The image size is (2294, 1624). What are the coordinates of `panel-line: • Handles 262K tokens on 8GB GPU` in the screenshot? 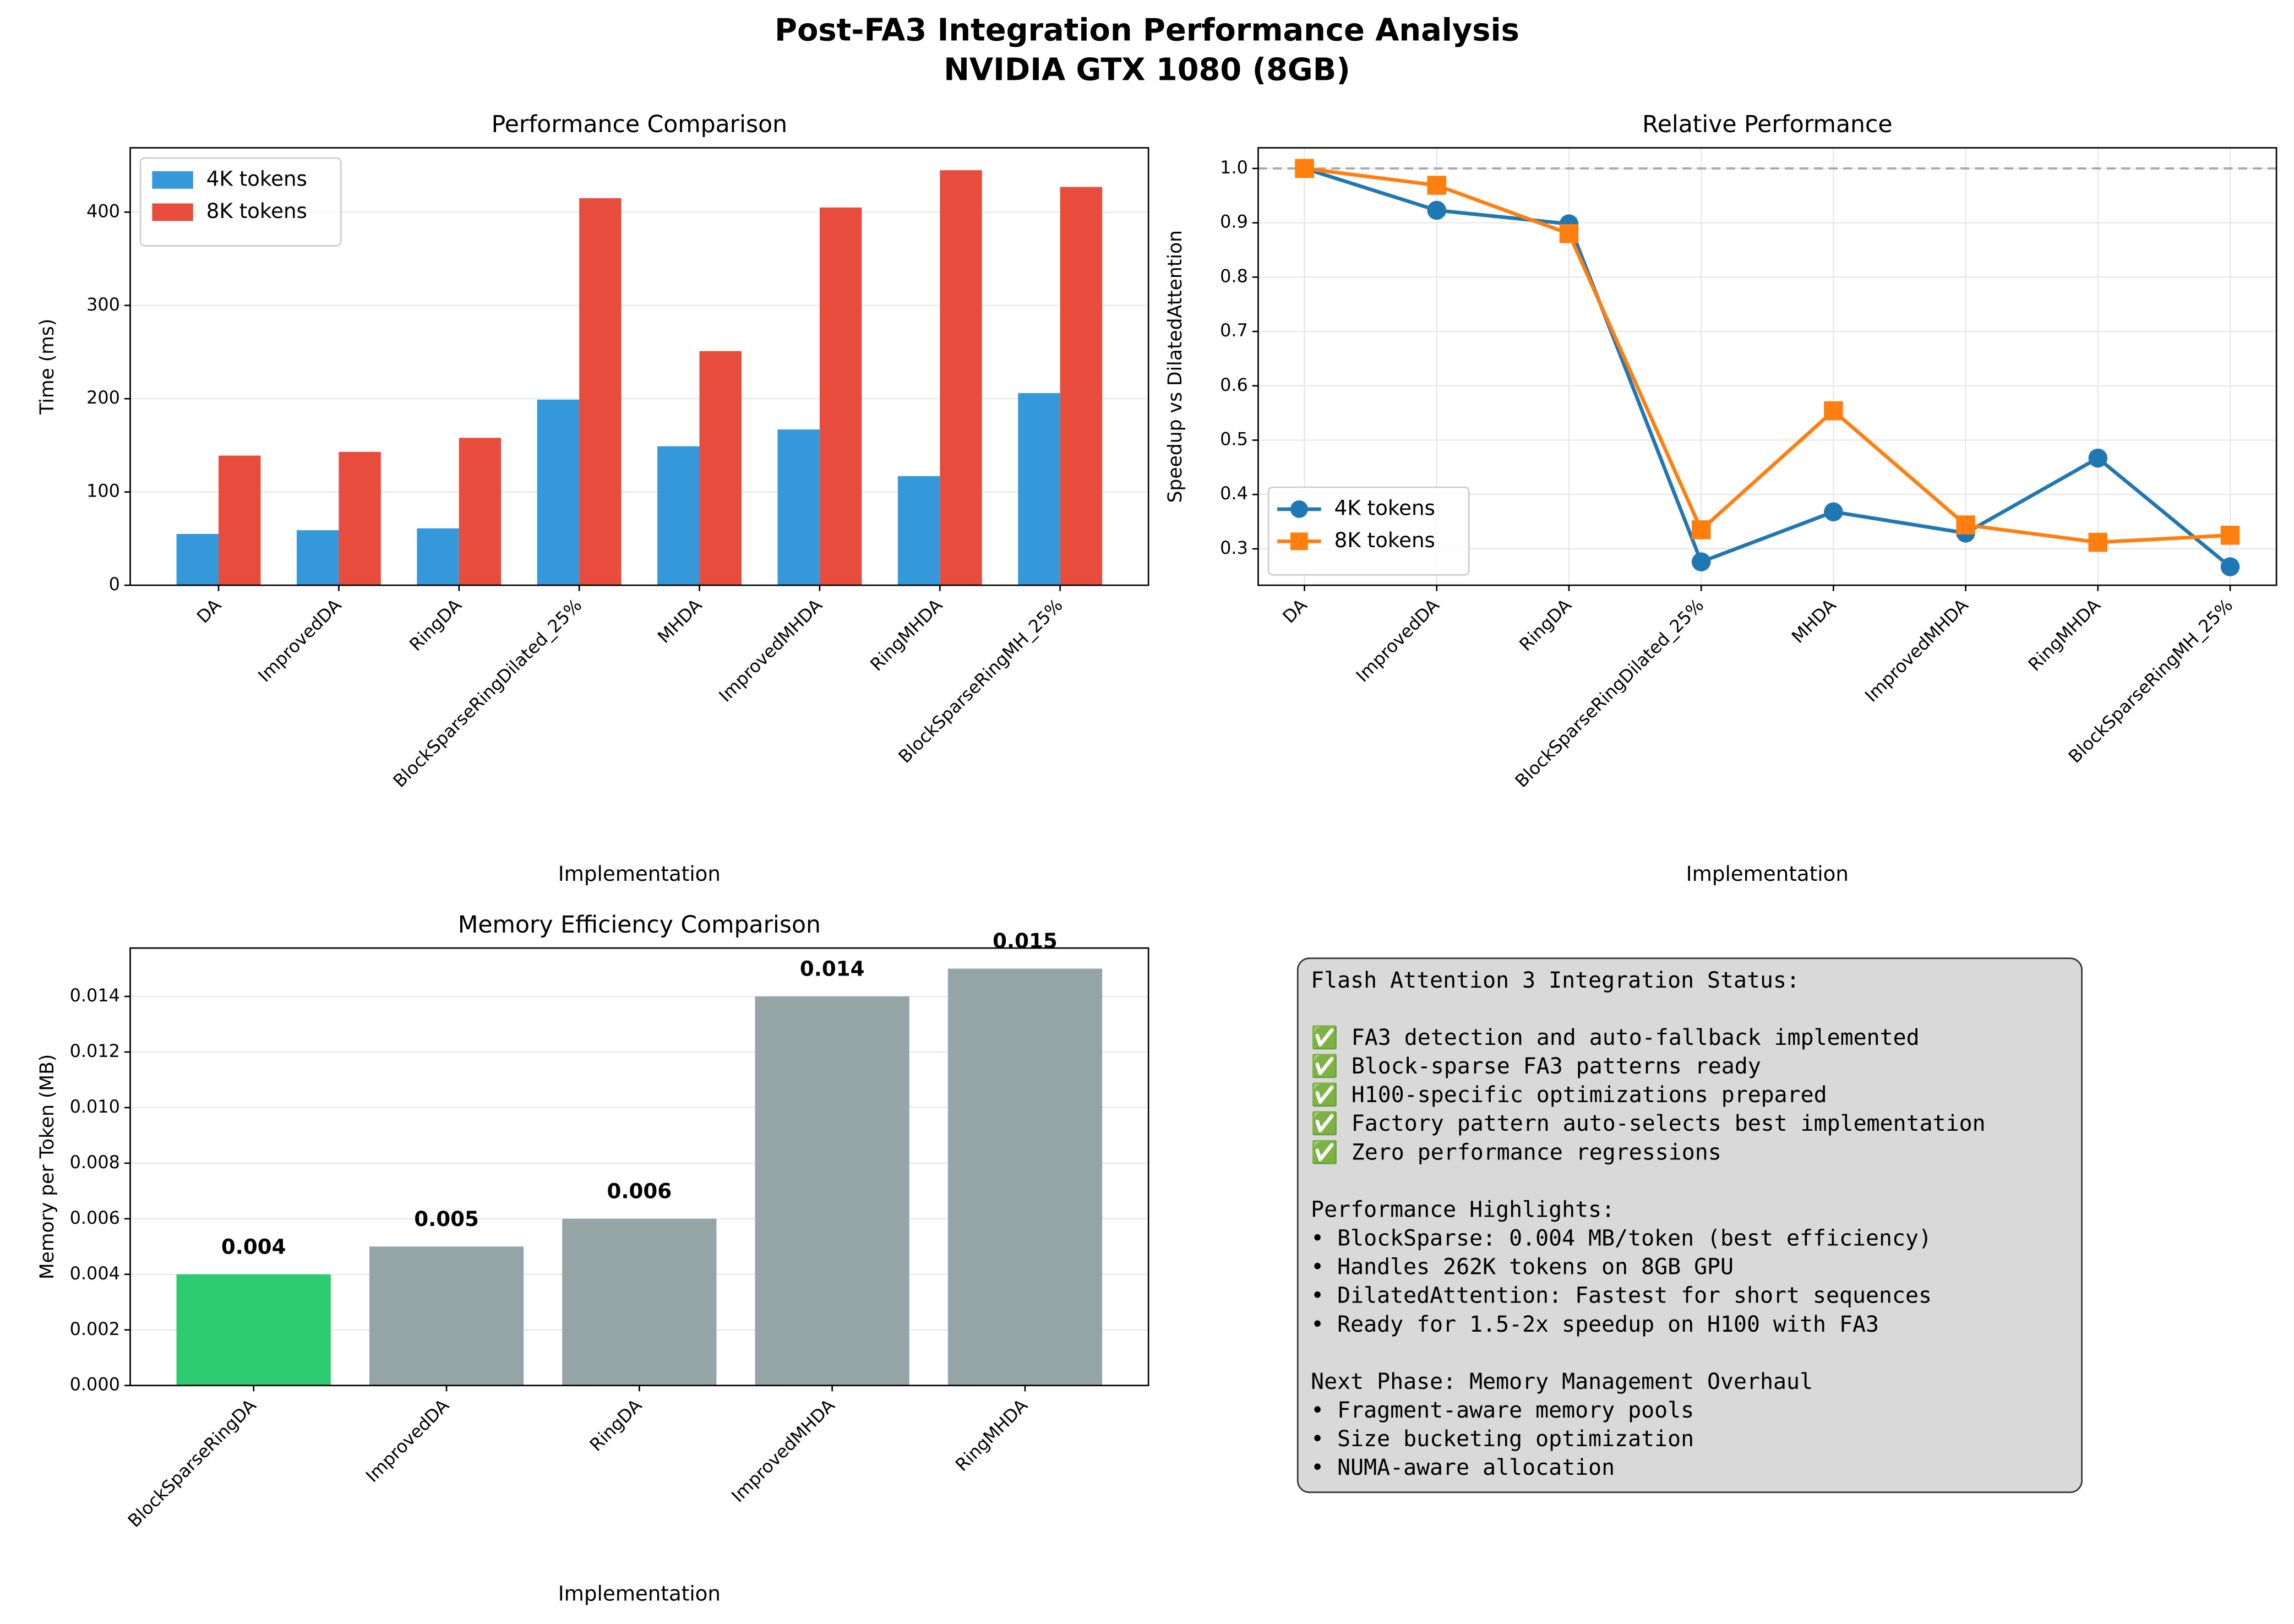 It's located at (1523, 1267).